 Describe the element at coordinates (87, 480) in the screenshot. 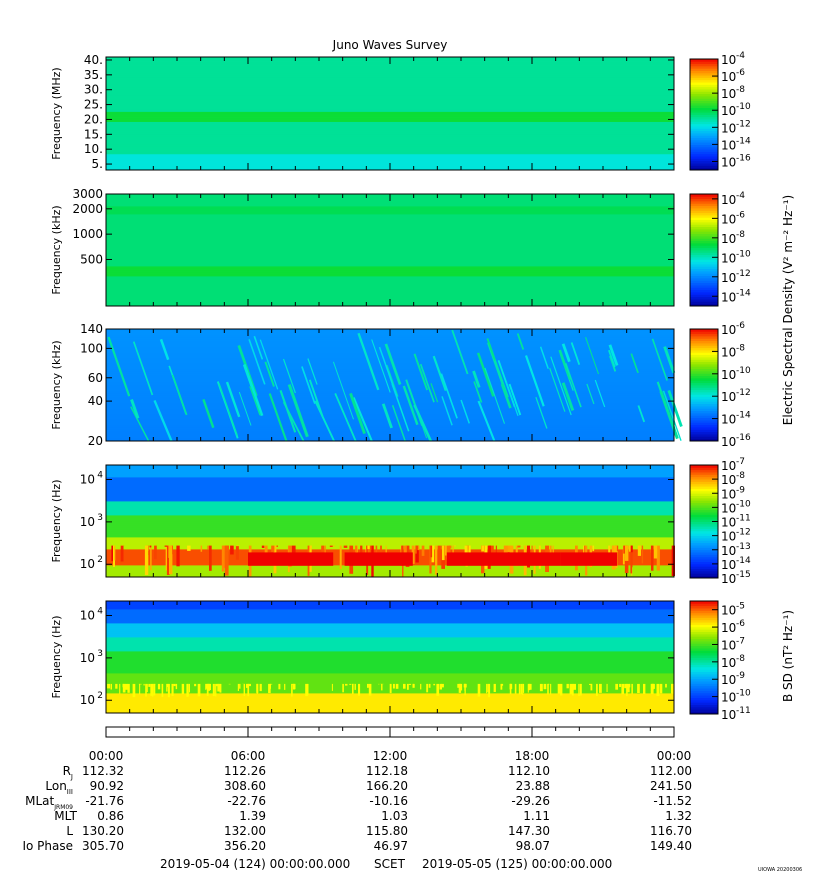

I see `y-tick-label: 10` at that location.